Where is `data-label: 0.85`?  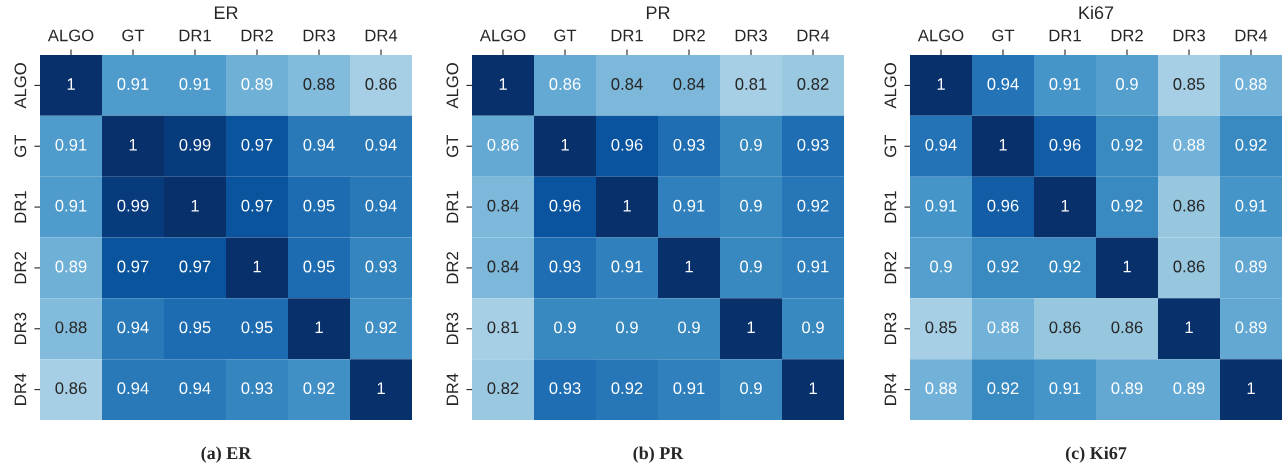
data-label: 0.85 is located at coordinates (1189, 84).